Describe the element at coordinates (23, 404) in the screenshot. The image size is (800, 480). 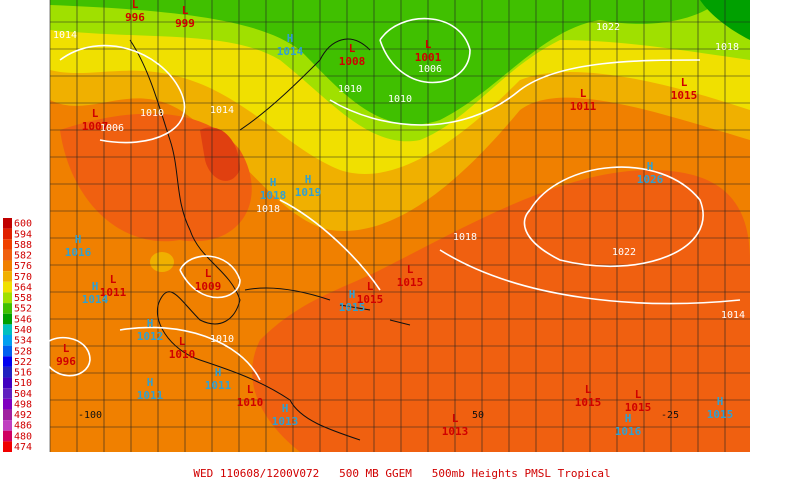
I see `legend-label: 498` at that location.